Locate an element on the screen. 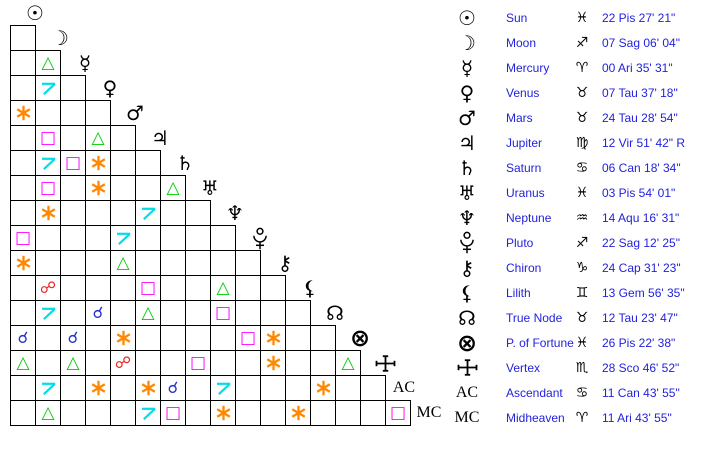 This screenshot has height=450, width=705. planet-name: Moon is located at coordinates (521, 42).